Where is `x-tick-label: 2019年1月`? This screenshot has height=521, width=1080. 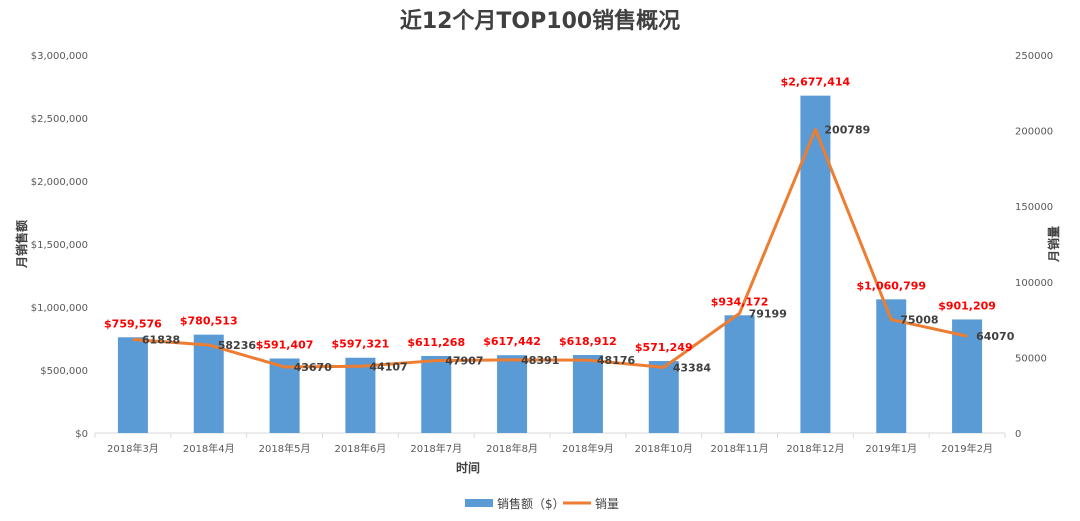
x-tick-label: 2019年1月 is located at coordinates (891, 448).